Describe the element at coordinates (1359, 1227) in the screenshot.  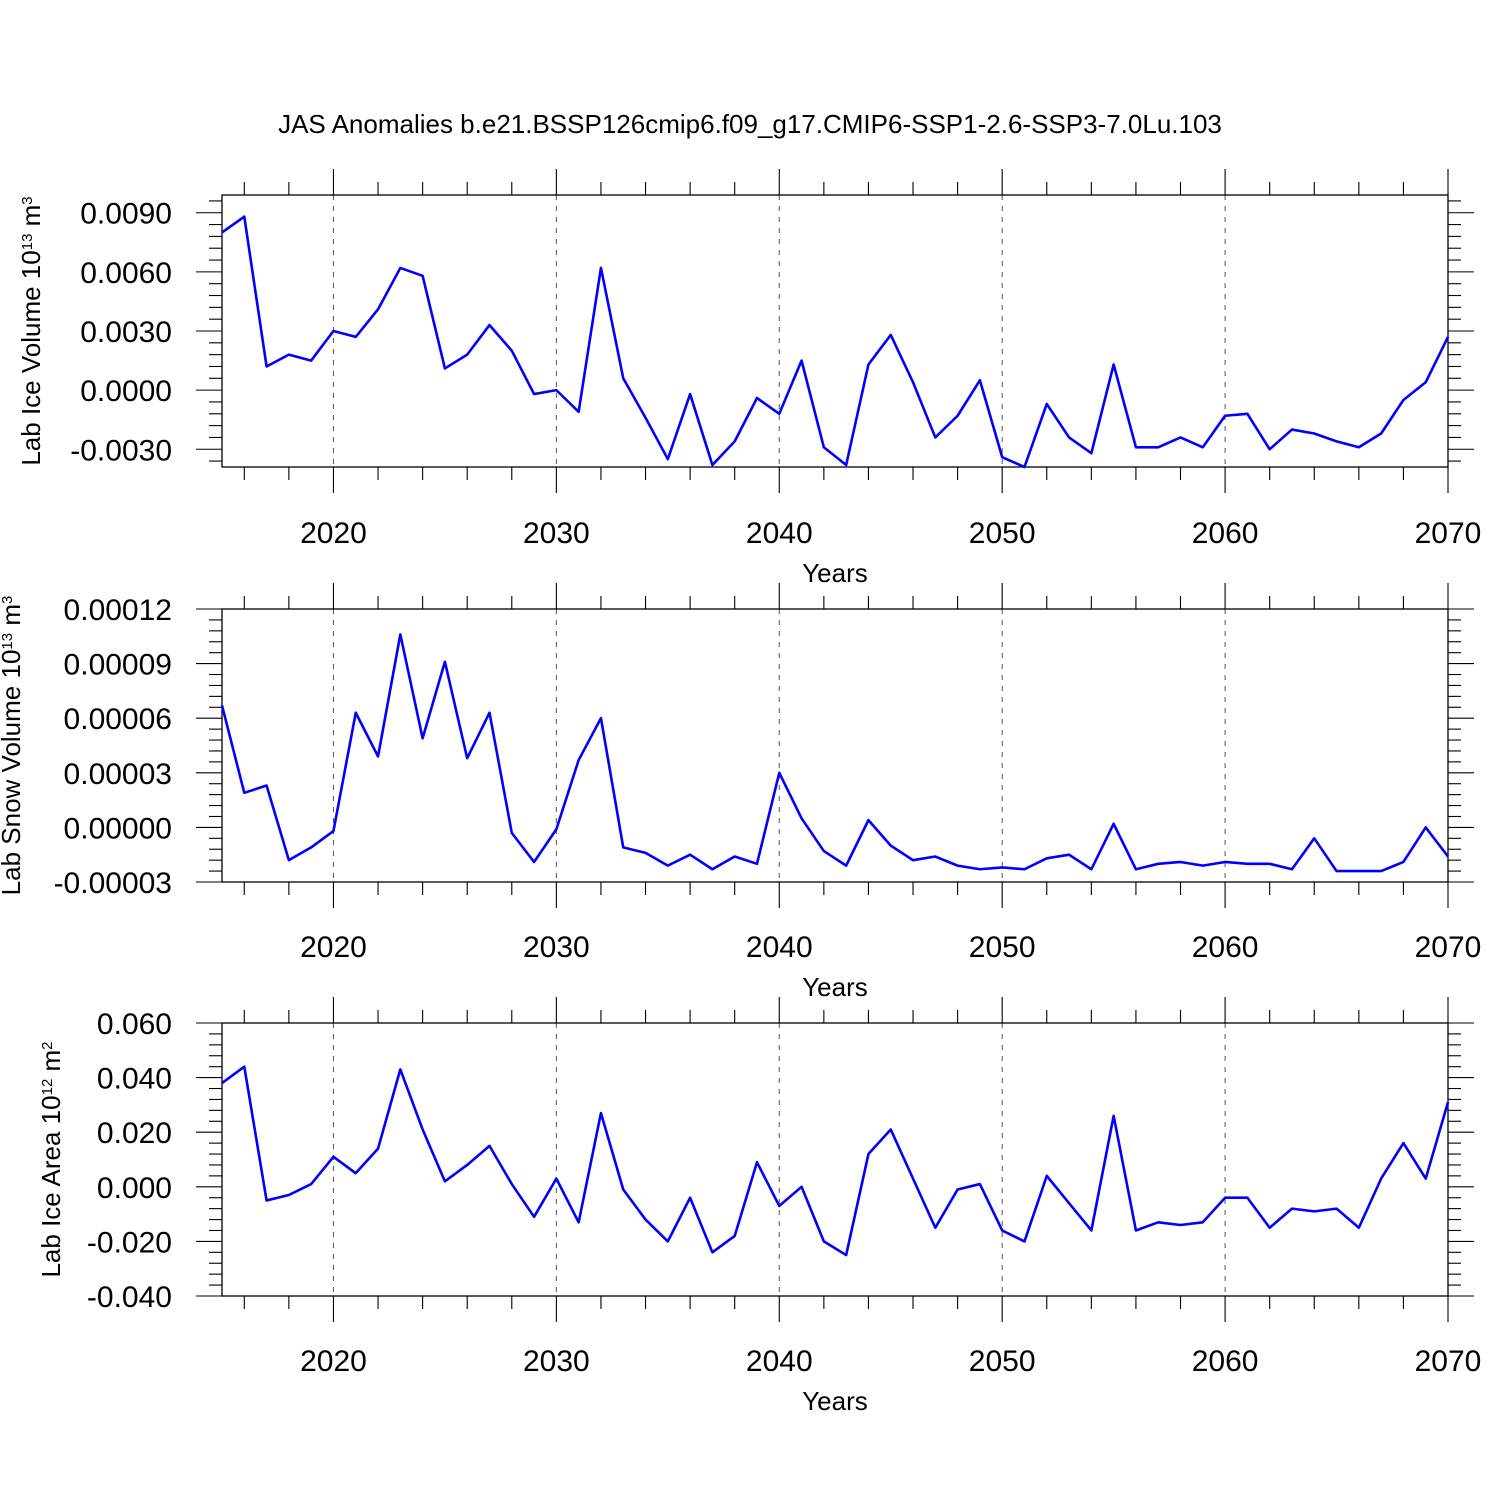
I see `data-point-2066` at that location.